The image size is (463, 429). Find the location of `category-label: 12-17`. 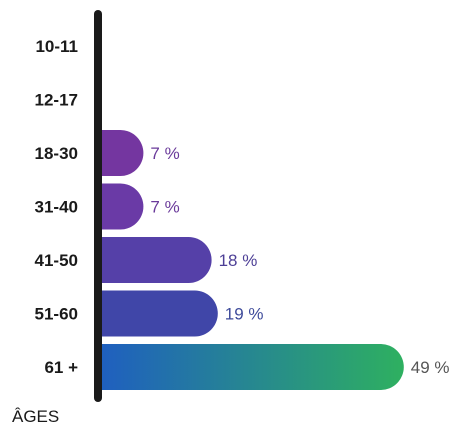

category-label: 12-17 is located at coordinates (56, 100).